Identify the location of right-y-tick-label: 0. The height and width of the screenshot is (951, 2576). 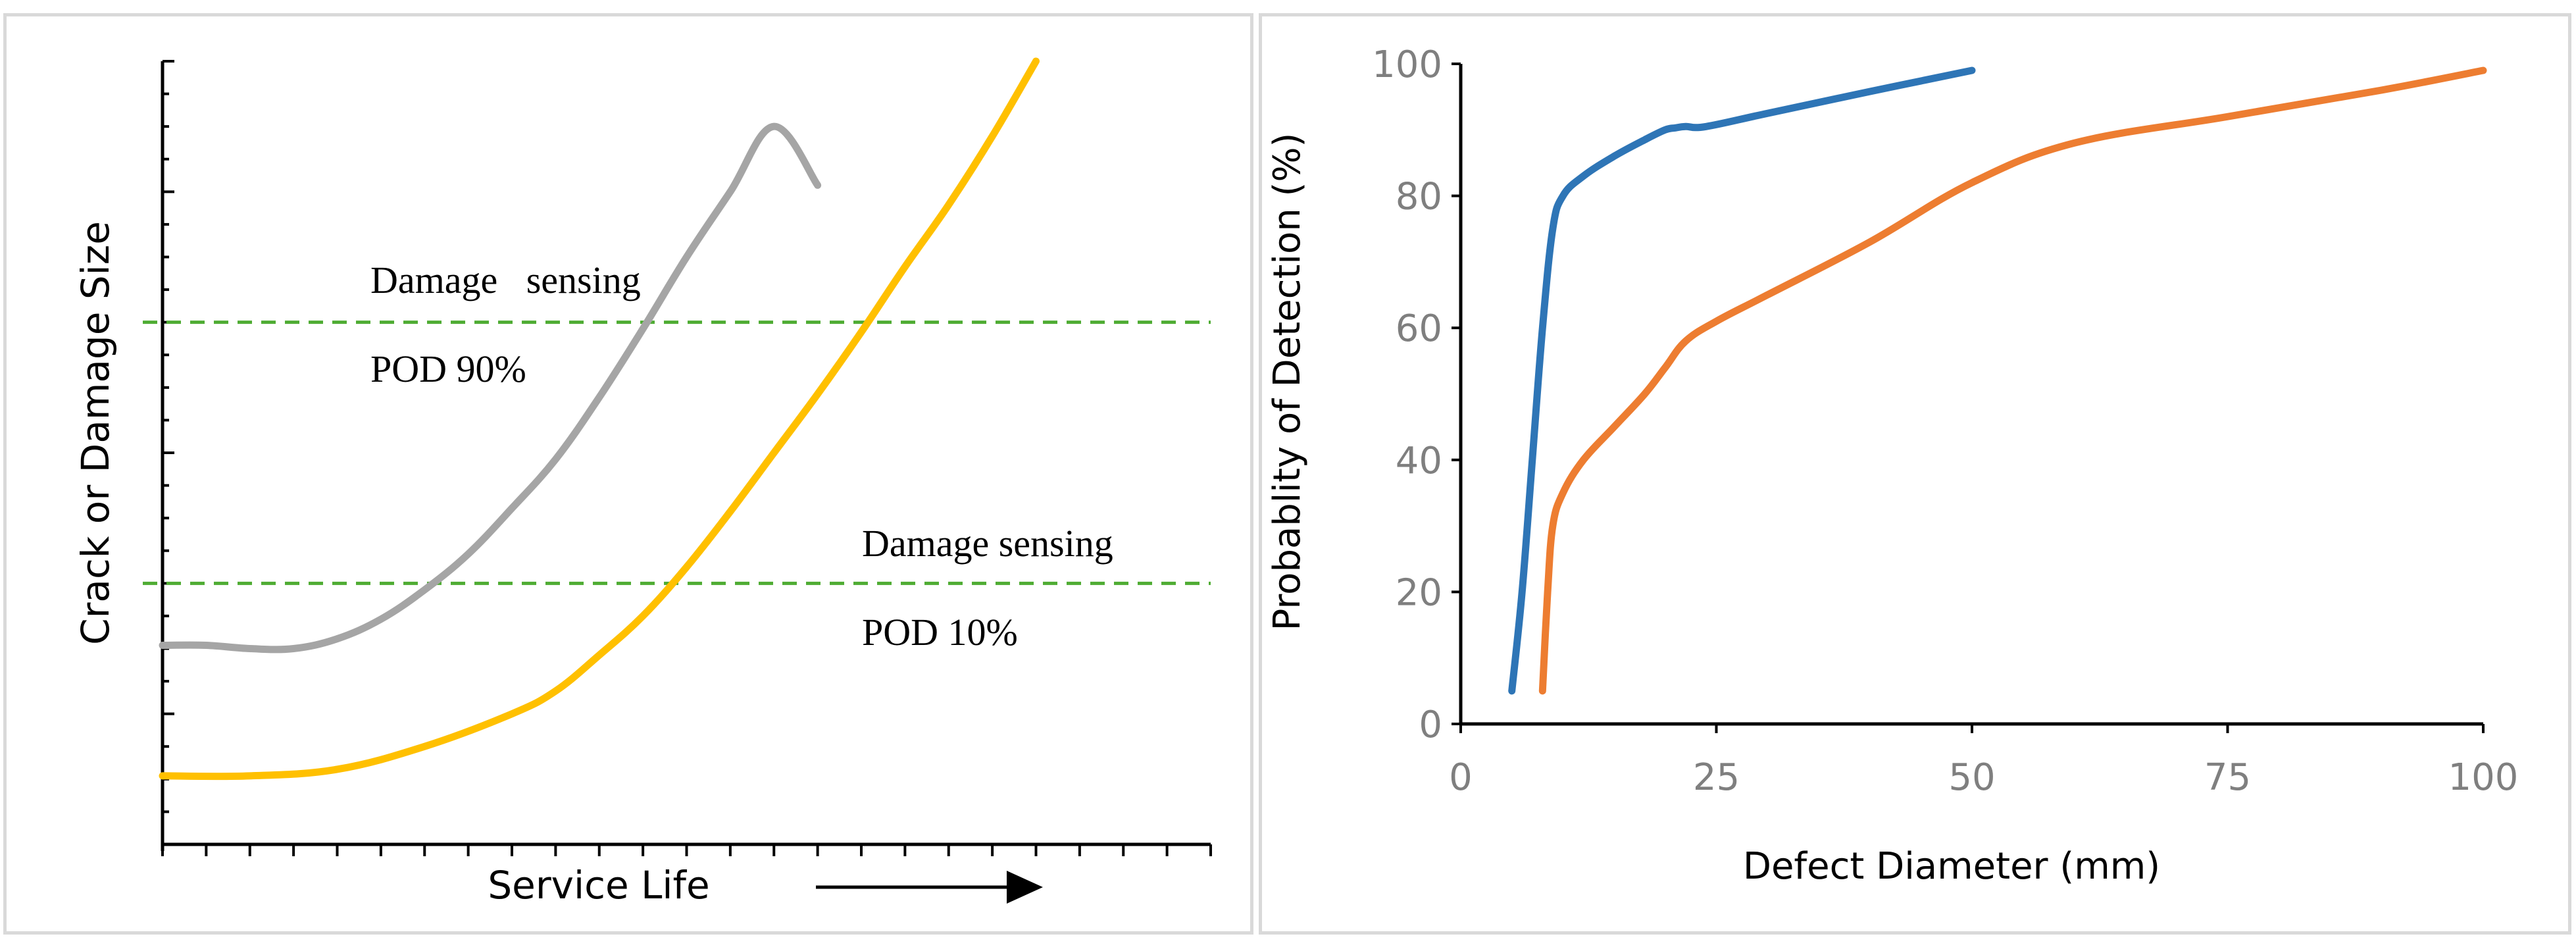
(1430, 725).